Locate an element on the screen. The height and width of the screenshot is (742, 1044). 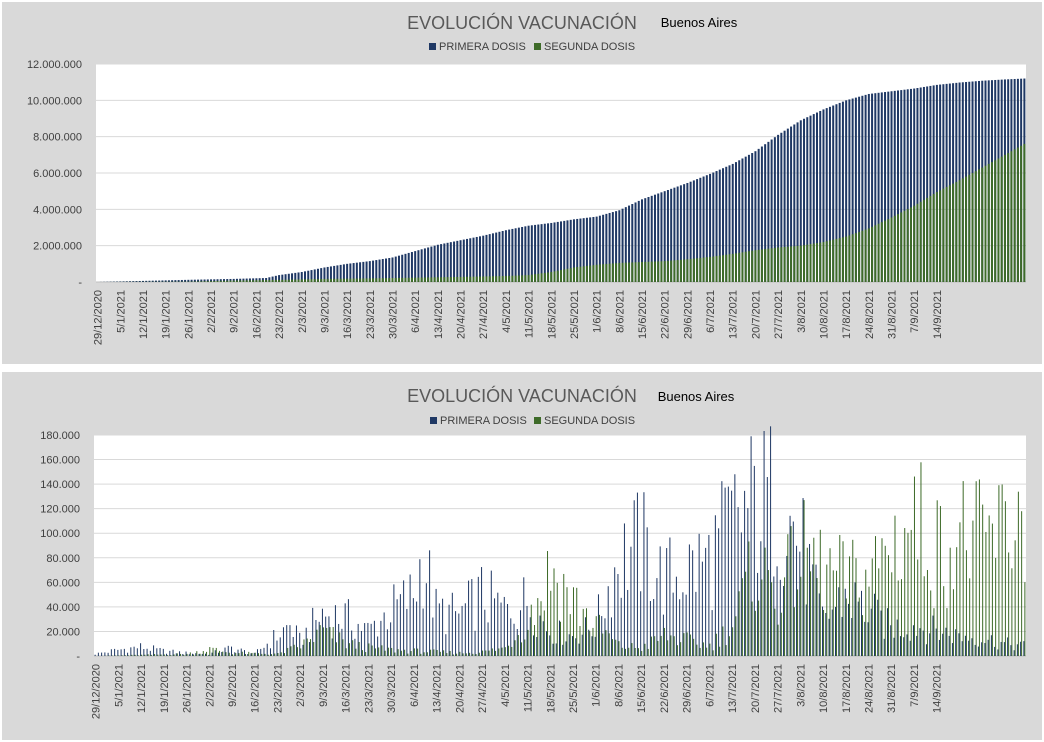
x-tick-label: 24/8/2021 is located at coordinates (870, 688).